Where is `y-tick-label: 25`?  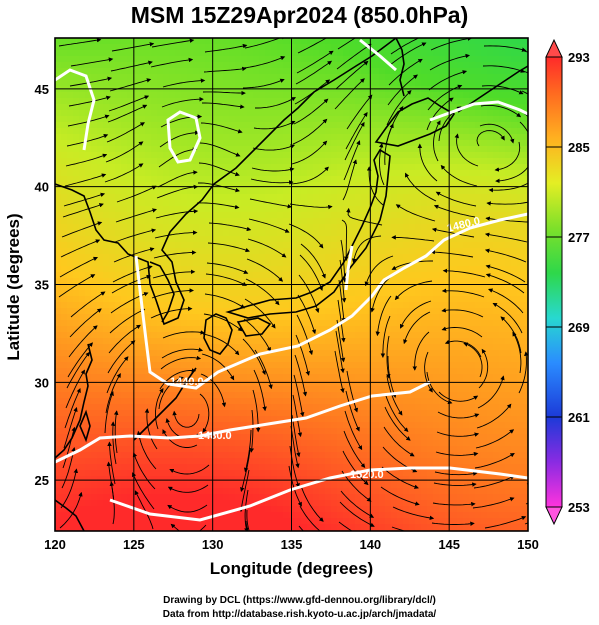
y-tick-label: 25 is located at coordinates (42, 480).